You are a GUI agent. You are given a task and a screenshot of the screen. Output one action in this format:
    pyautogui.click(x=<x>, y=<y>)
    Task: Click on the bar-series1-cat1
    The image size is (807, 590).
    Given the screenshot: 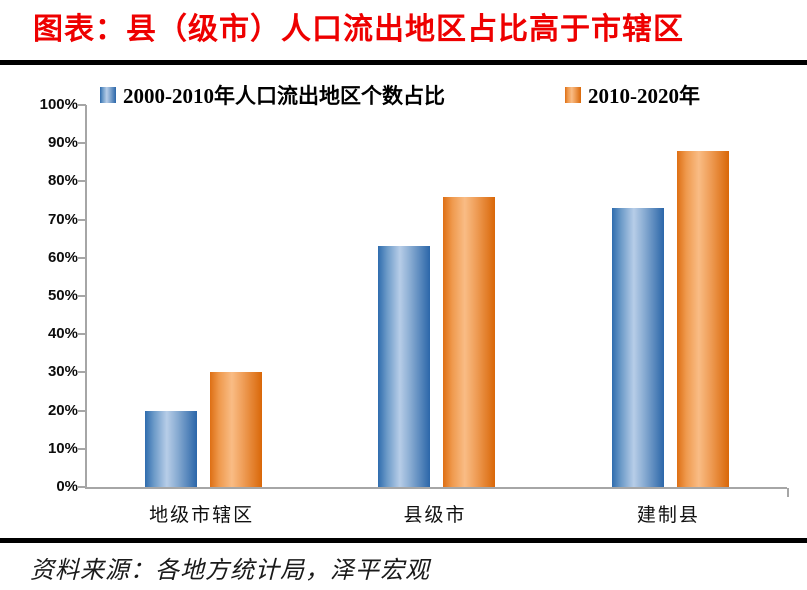 What is the action you would take?
    pyautogui.click(x=171, y=448)
    